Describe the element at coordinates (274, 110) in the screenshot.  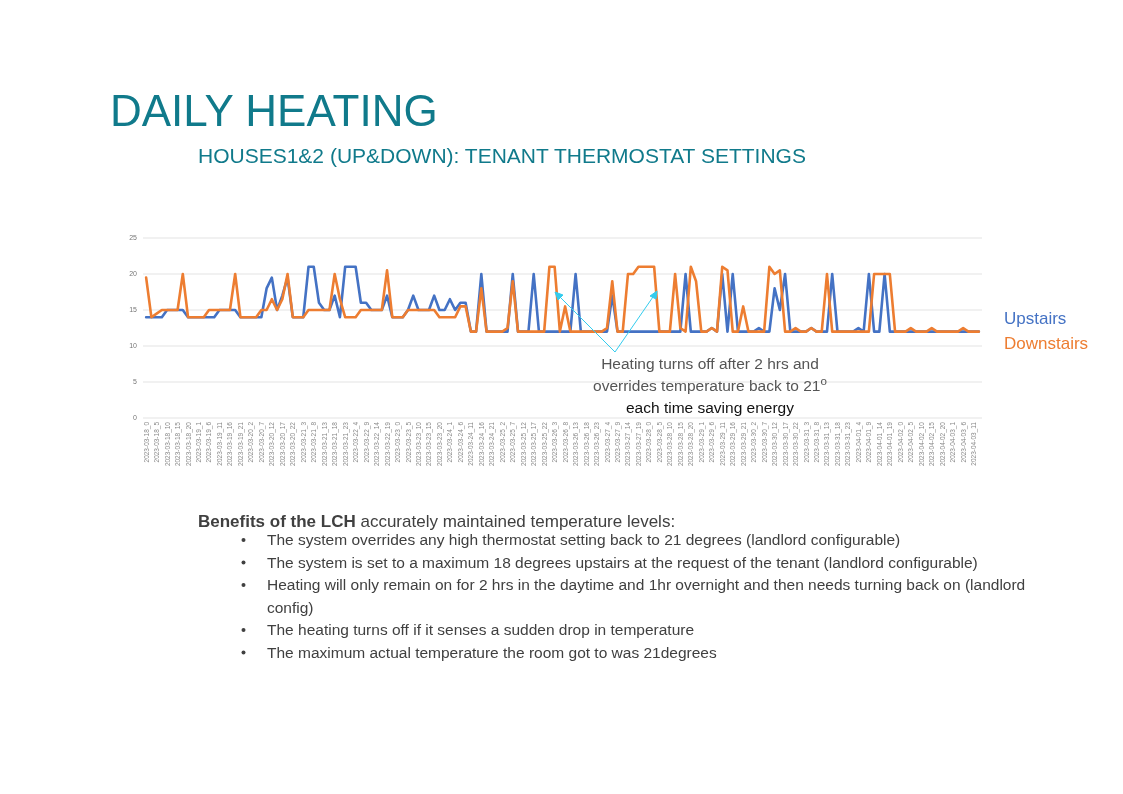
I see `chart-title: DAILY HEATING` at that location.